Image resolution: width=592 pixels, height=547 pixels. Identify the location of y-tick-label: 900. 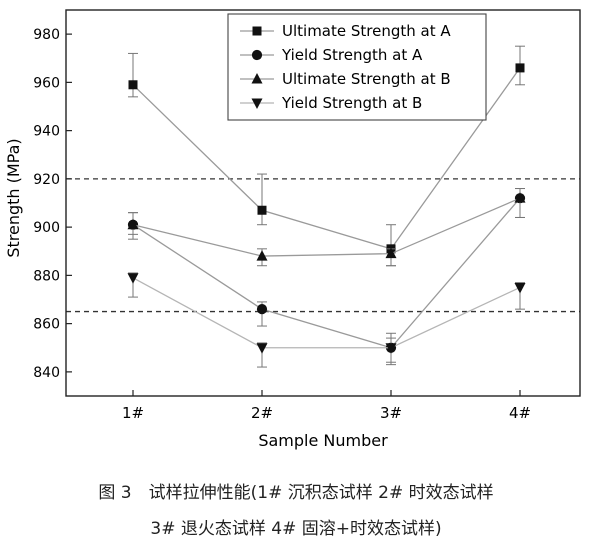
(46, 228).